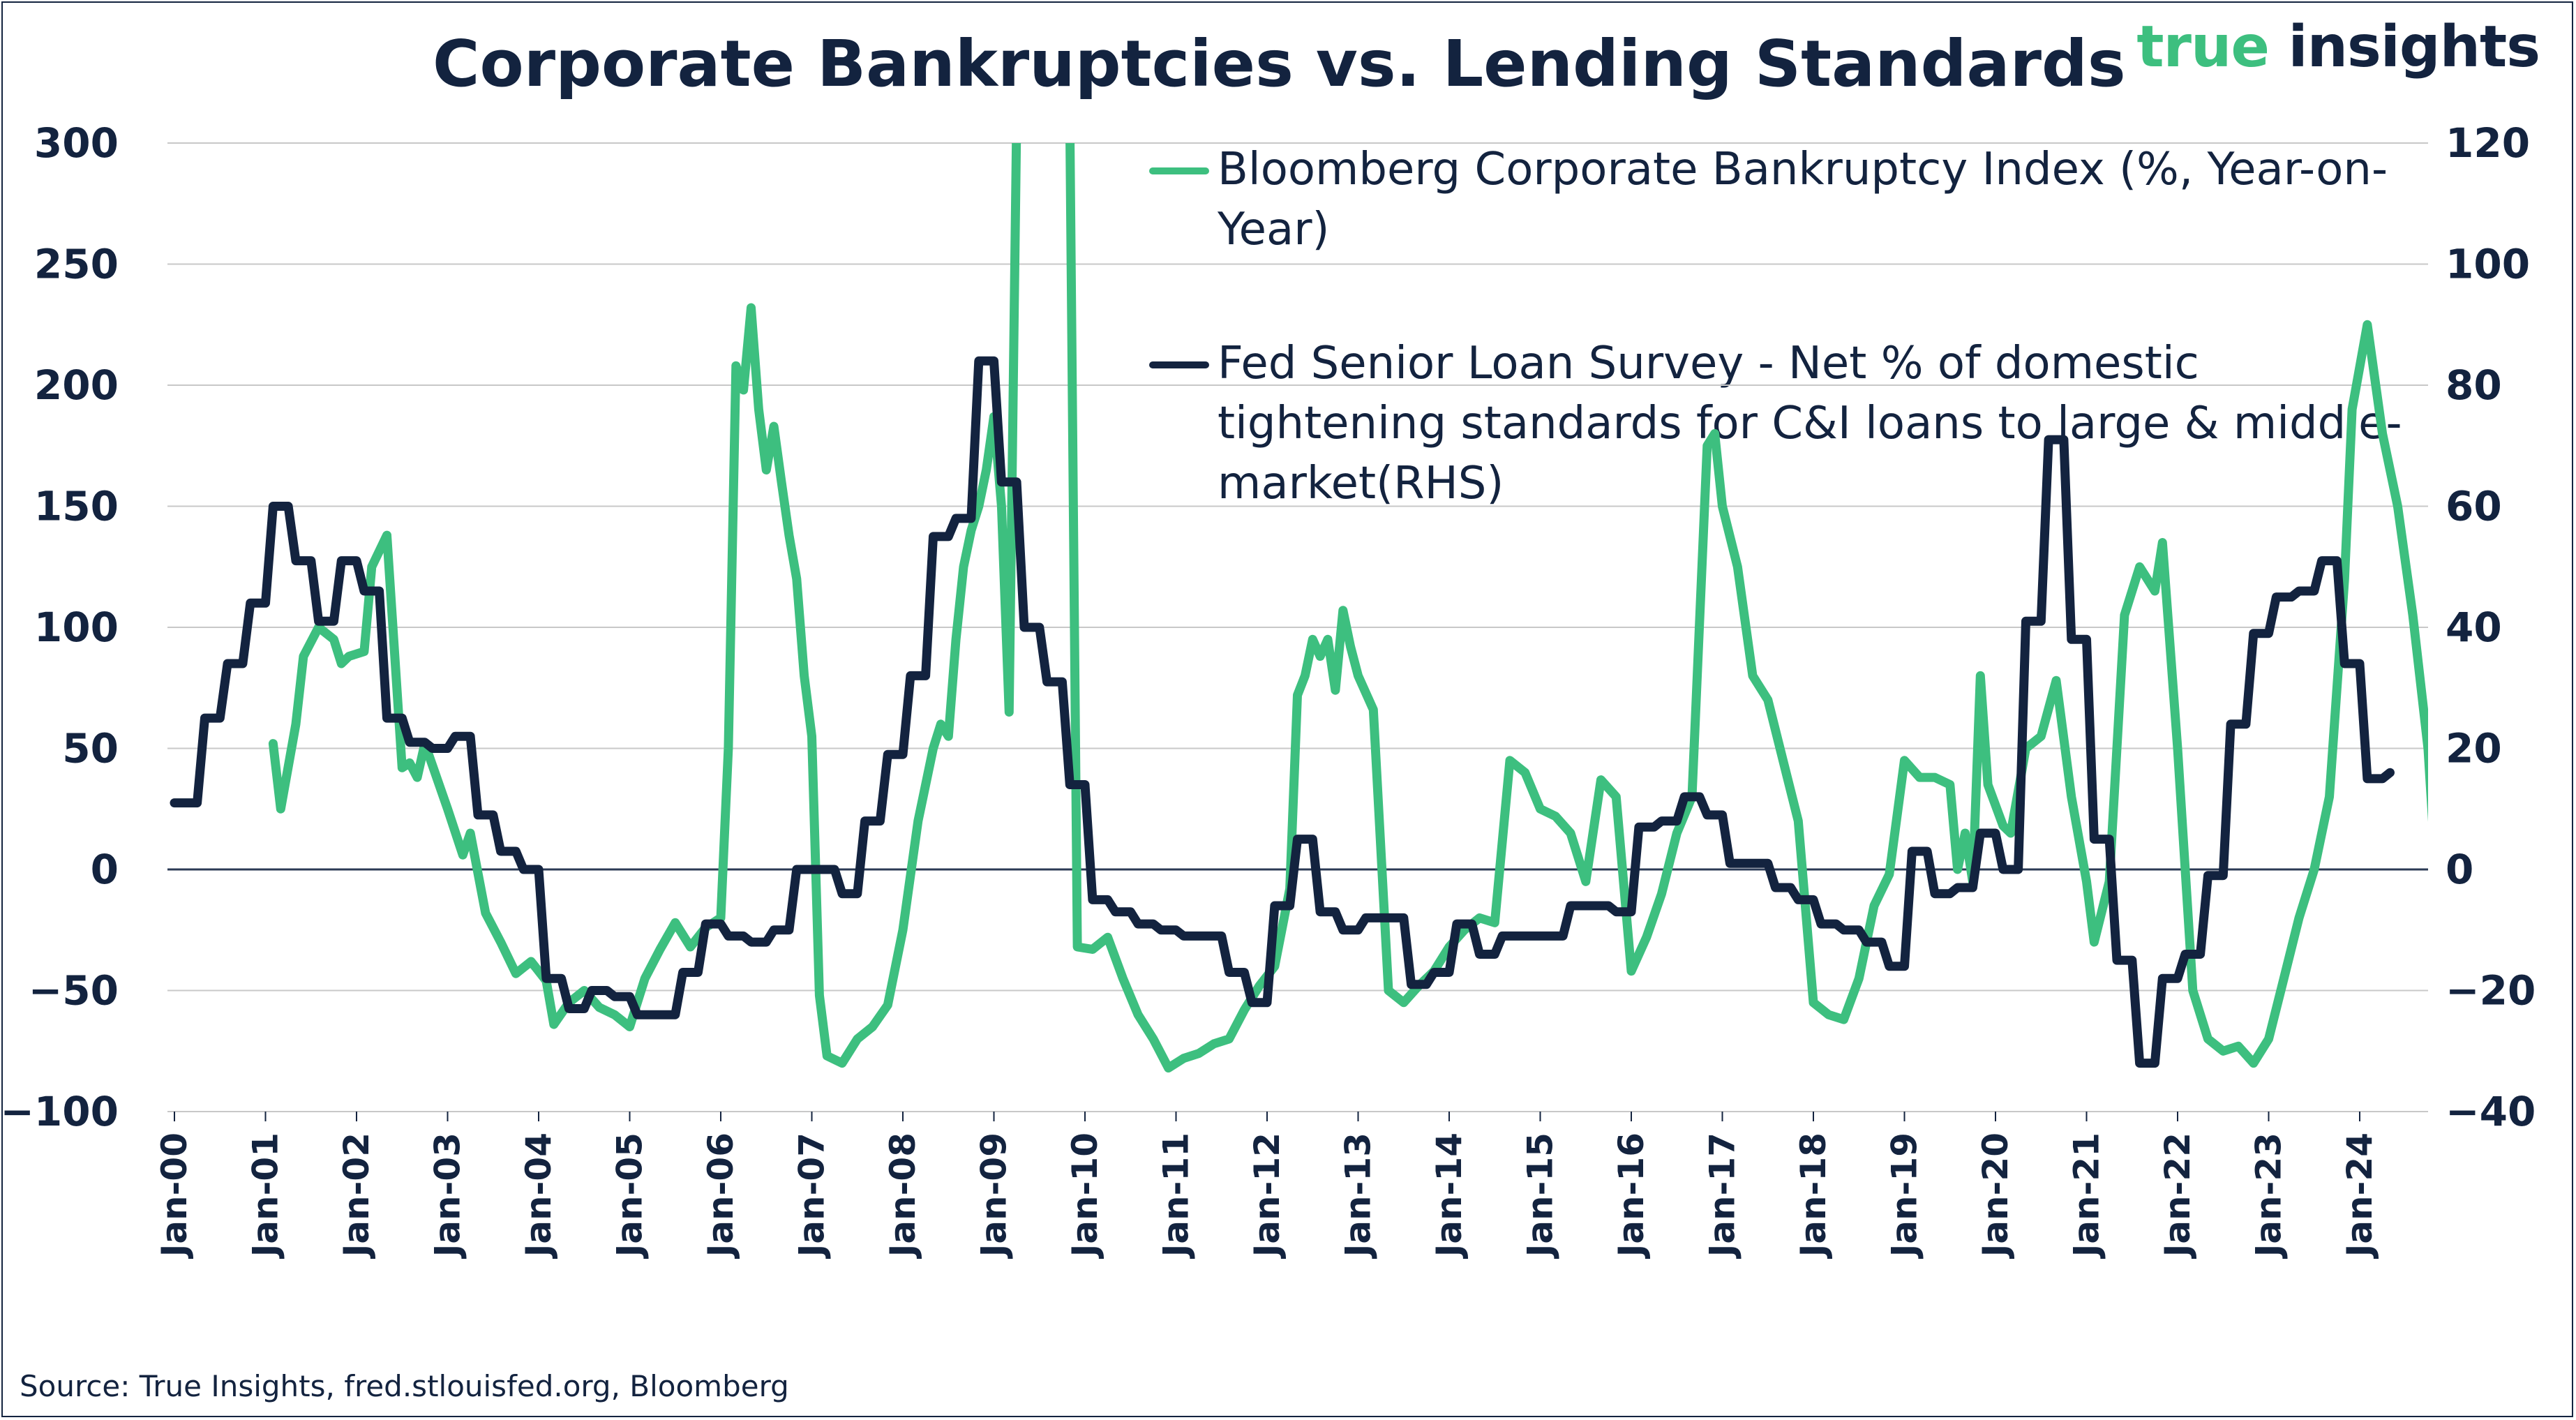 Image resolution: width=2576 pixels, height=1420 pixels. I want to click on y-left-tick-label: 100, so click(76, 627).